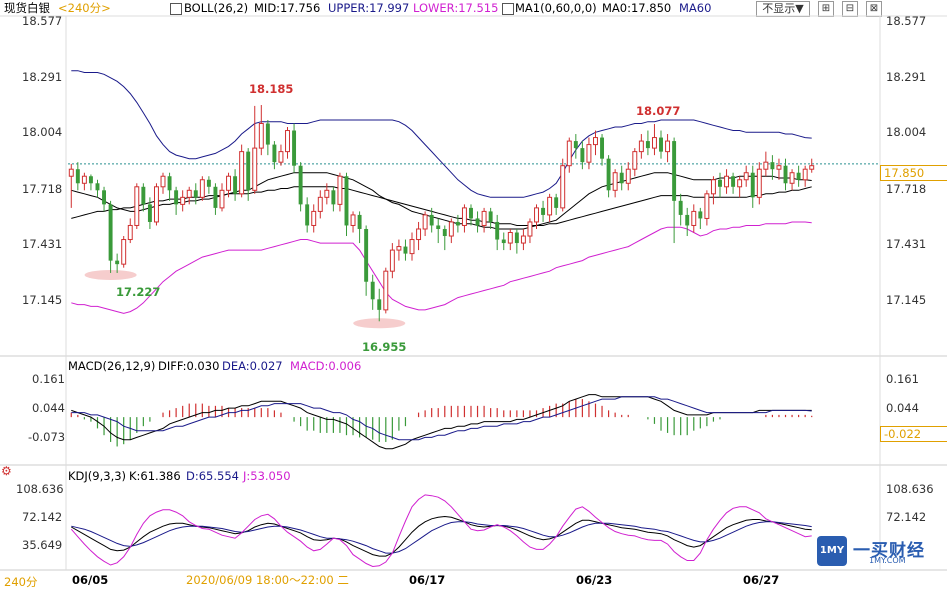 Image resolution: width=947 pixels, height=590 pixels. I want to click on macd-line-dea, so click(441, 418).